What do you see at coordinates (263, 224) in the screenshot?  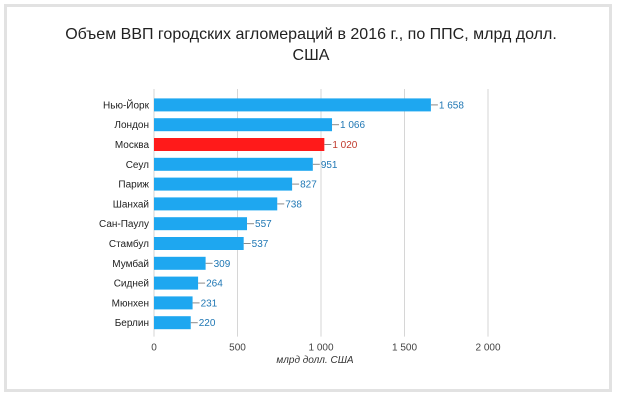 I see `value-label: 557` at bounding box center [263, 224].